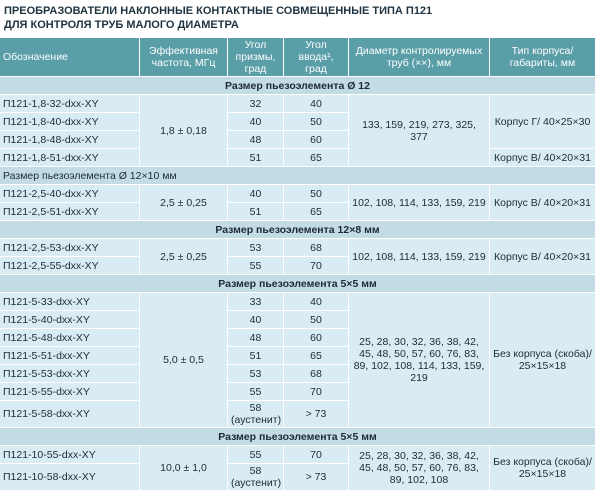  I want to click on section-row: Размер пьезоэлемента Ø 12, so click(298, 86).